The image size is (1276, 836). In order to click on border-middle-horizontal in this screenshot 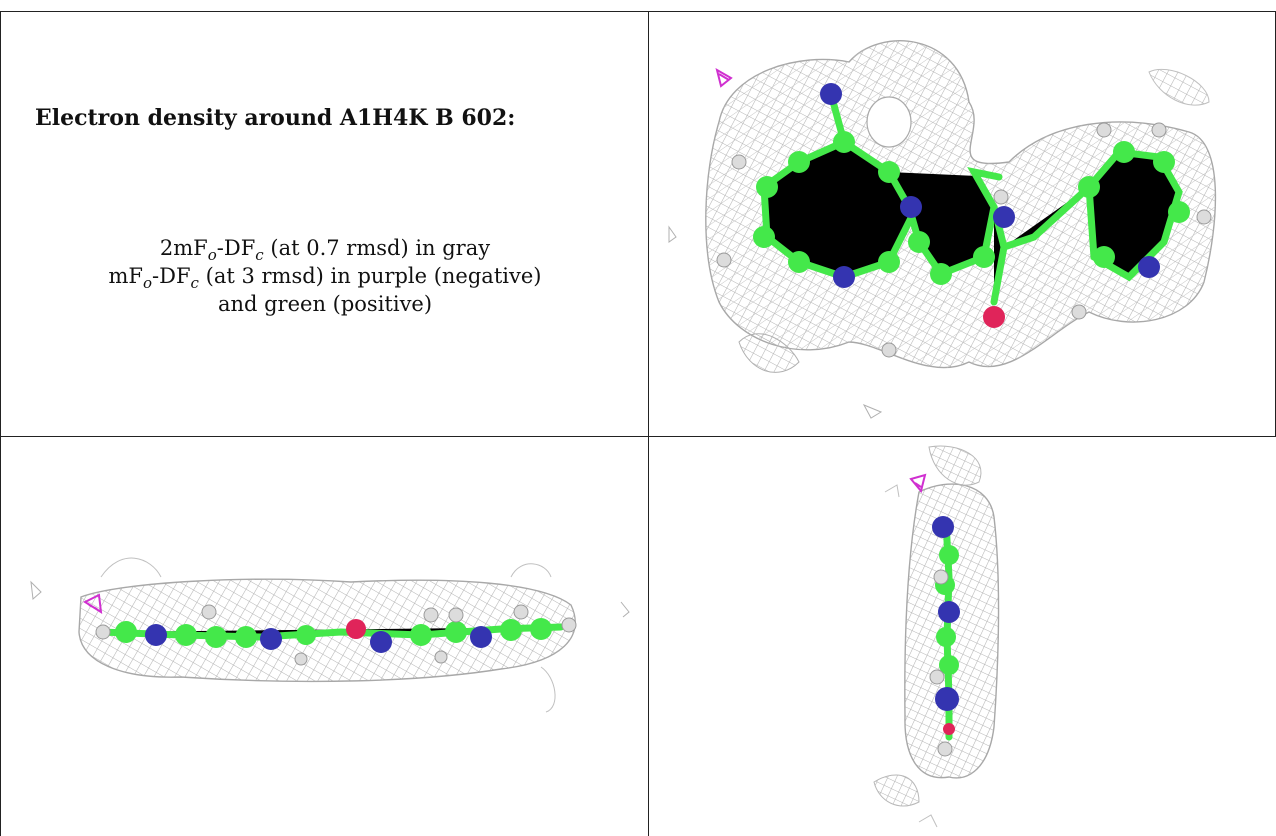, I will do `click(638, 436)`.